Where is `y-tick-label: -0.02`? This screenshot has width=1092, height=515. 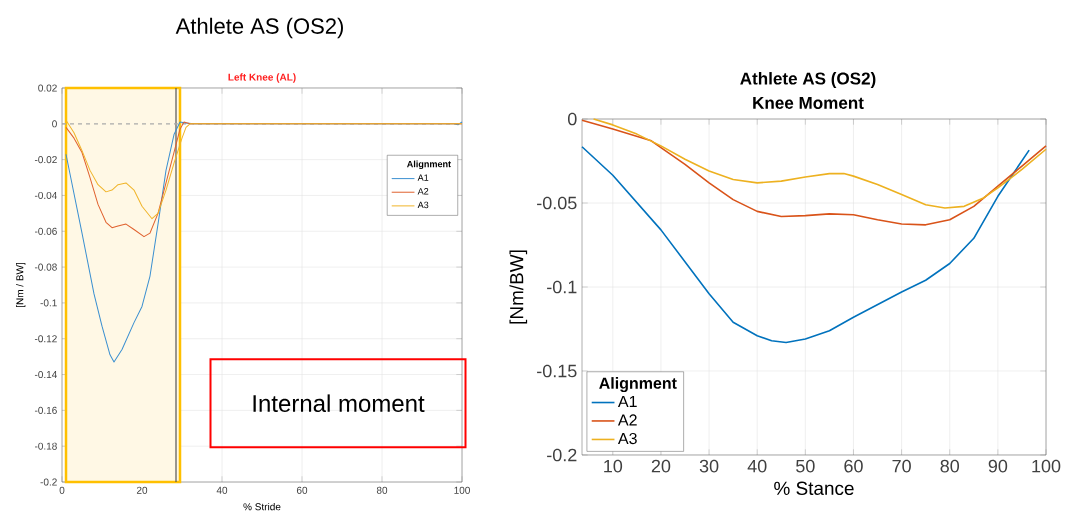 y-tick-label: -0.02 is located at coordinates (45, 160).